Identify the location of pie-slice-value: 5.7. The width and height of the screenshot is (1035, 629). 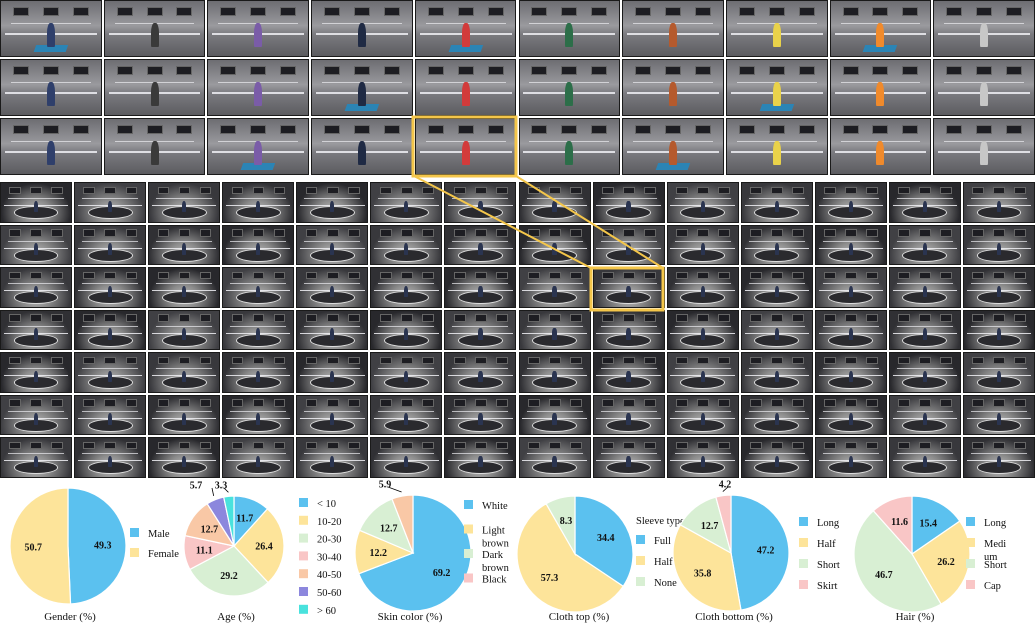
(196, 486).